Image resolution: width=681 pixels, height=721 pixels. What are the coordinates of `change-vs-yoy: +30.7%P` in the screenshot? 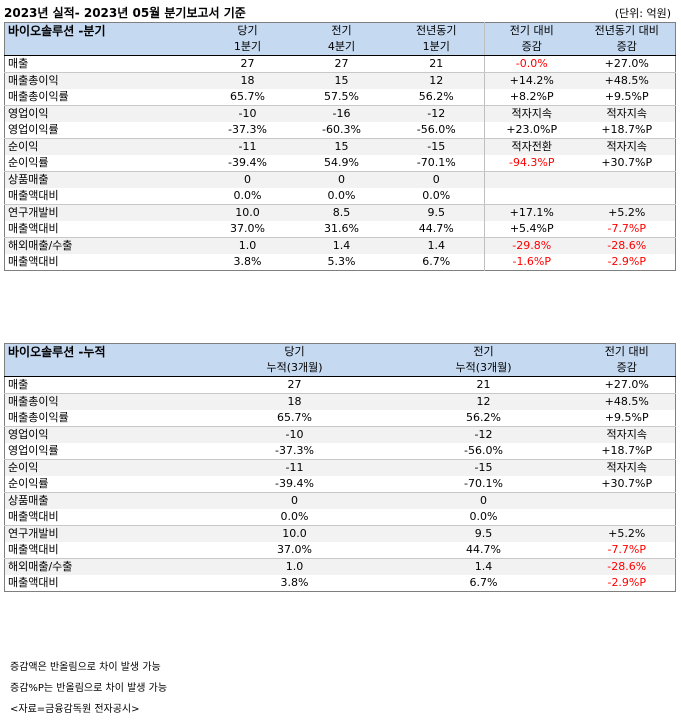 It's located at (627, 163).